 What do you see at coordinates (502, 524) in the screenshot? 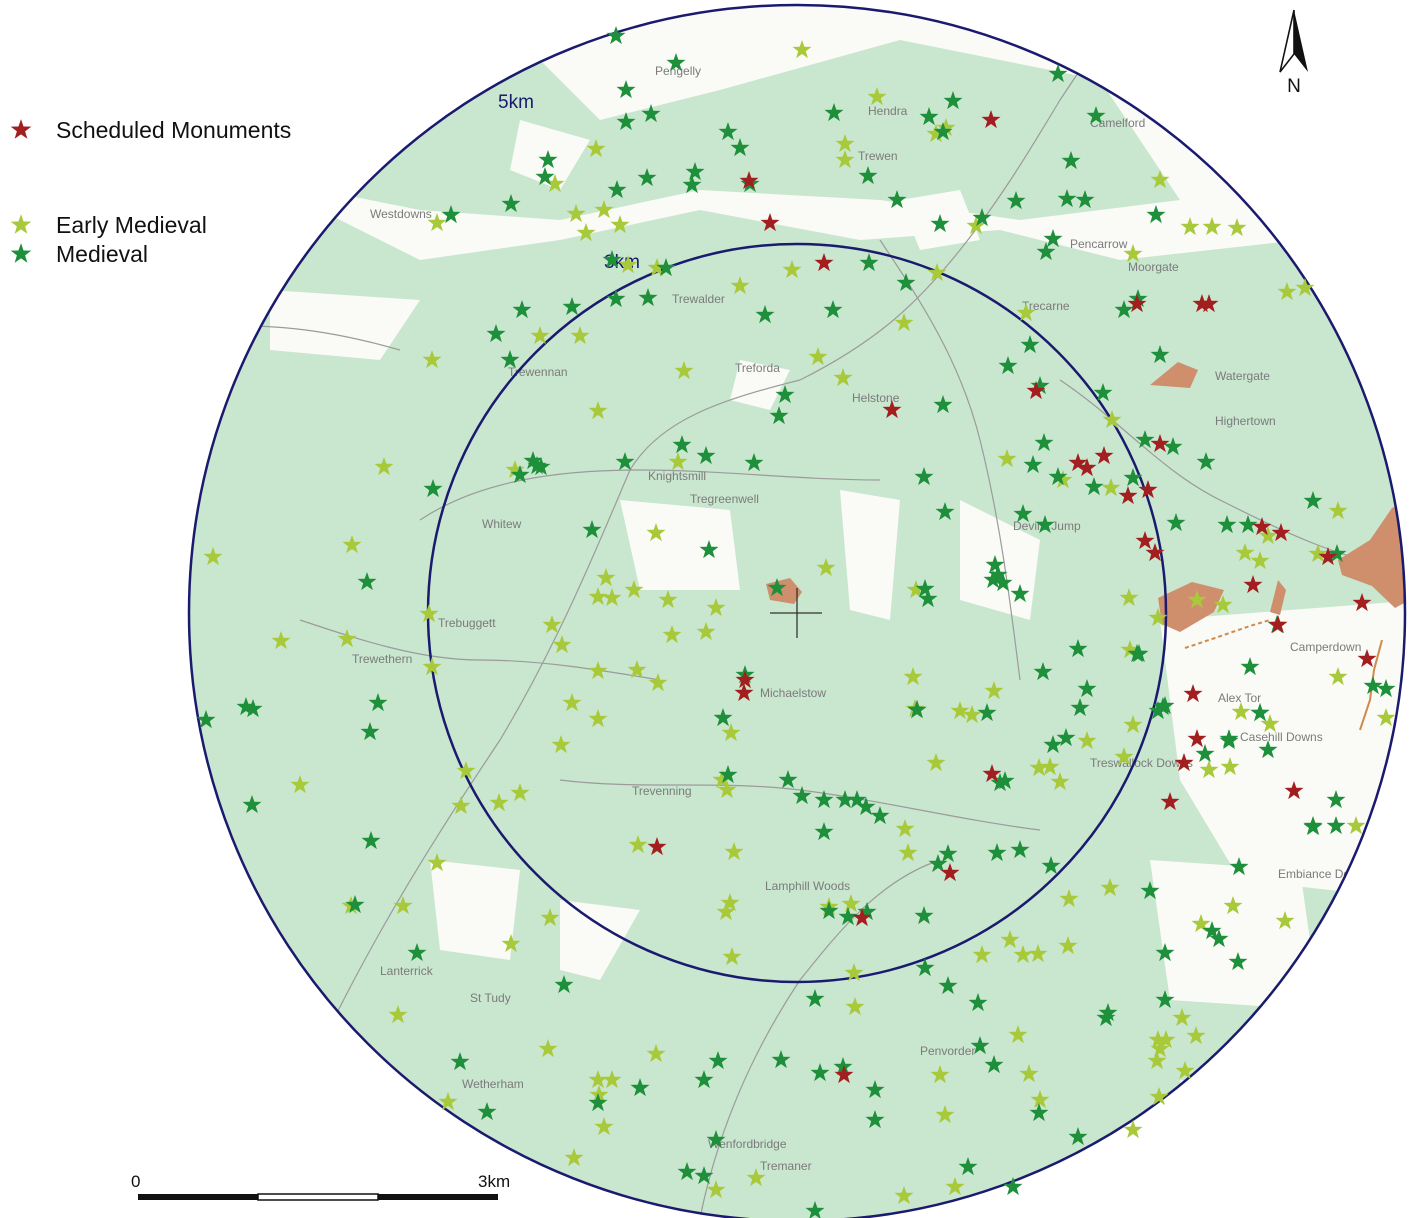
I see `place-name-label: Whitew` at bounding box center [502, 524].